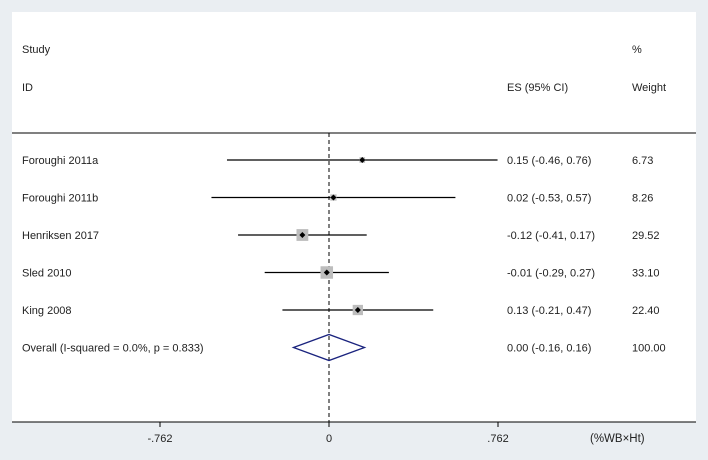 The width and height of the screenshot is (708, 460). What do you see at coordinates (551, 274) in the screenshot?
I see `es-ci-value: -0.01 (-0.29, 0.27)` at bounding box center [551, 274].